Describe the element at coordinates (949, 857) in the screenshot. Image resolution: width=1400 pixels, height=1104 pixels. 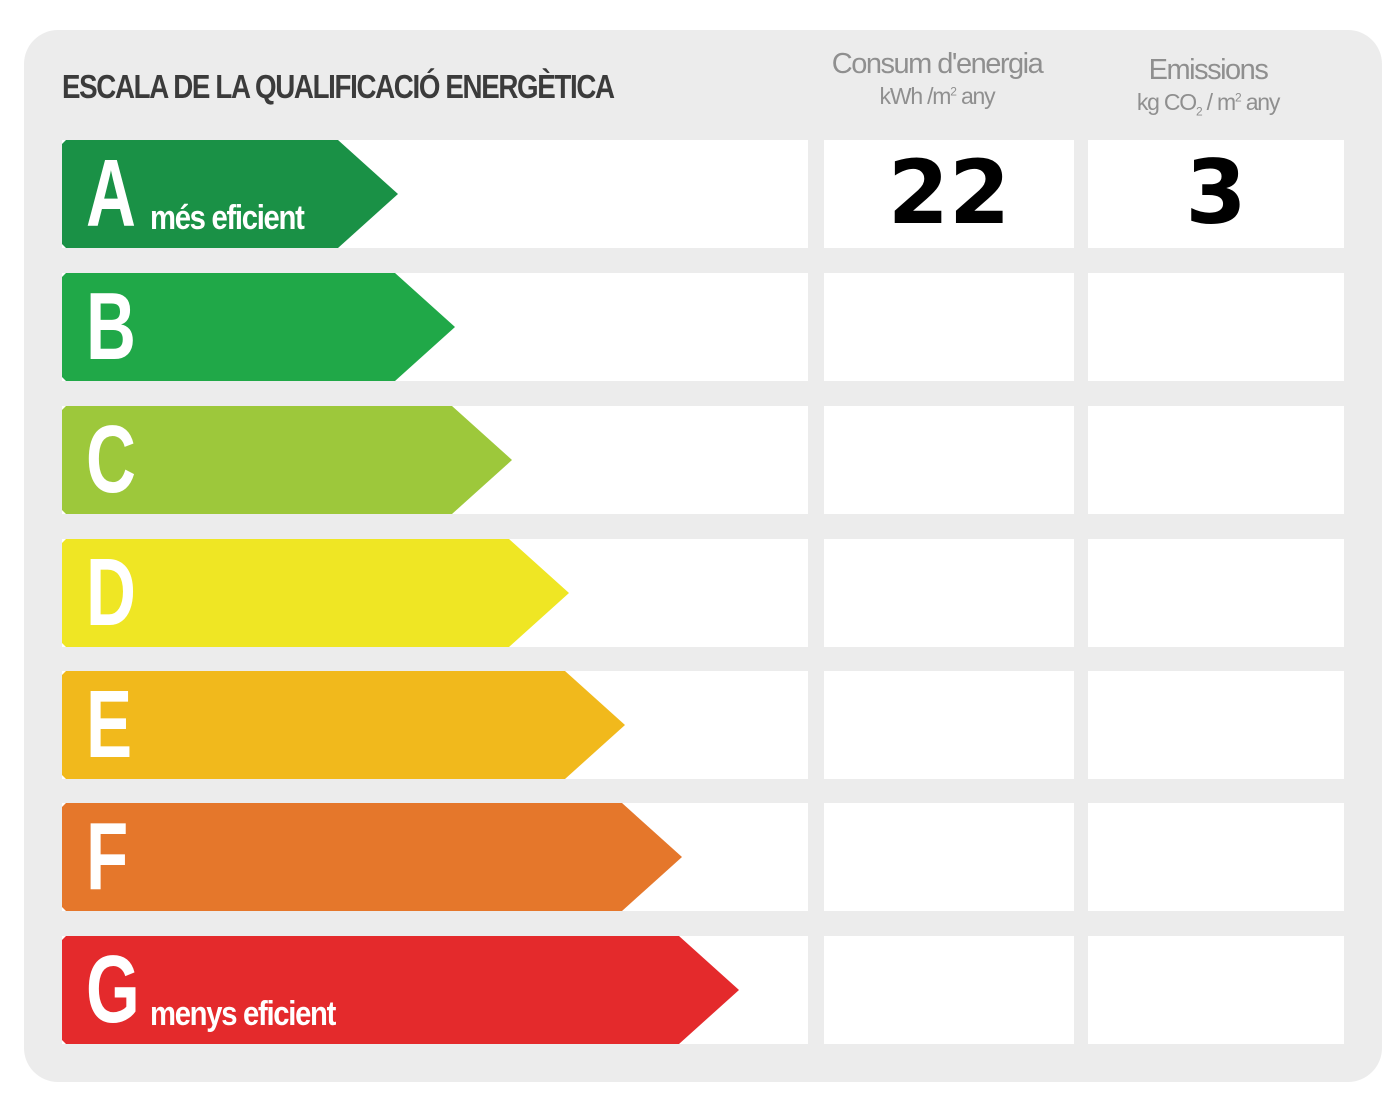
I see `energy-value-cell-f` at that location.